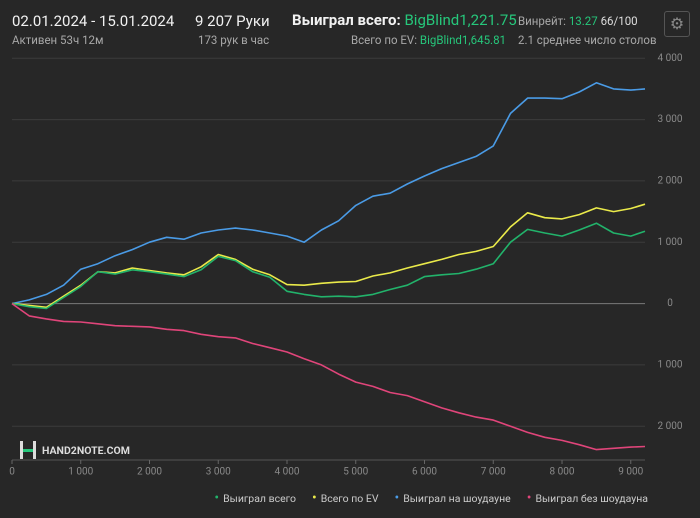 The width and height of the screenshot is (700, 518). Describe the element at coordinates (670, 119) in the screenshot. I see `y-tick-label: 3 000` at that location.